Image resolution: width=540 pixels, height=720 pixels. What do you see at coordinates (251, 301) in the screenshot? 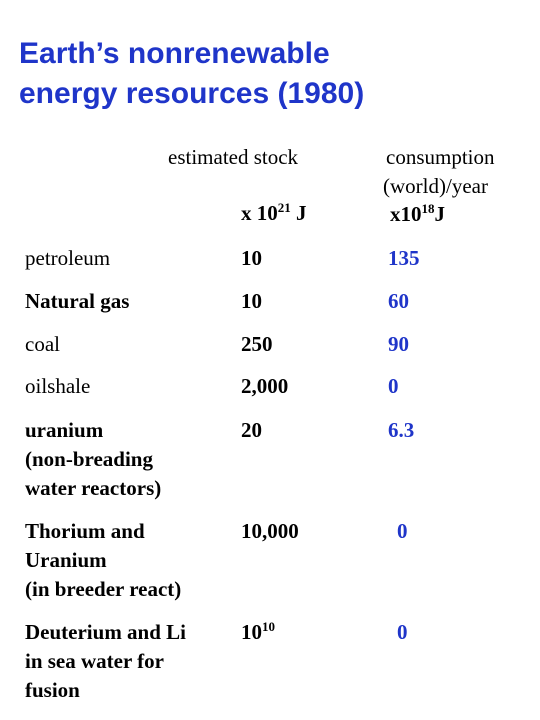
I see `stock-natural-gas: 10` at bounding box center [251, 301].